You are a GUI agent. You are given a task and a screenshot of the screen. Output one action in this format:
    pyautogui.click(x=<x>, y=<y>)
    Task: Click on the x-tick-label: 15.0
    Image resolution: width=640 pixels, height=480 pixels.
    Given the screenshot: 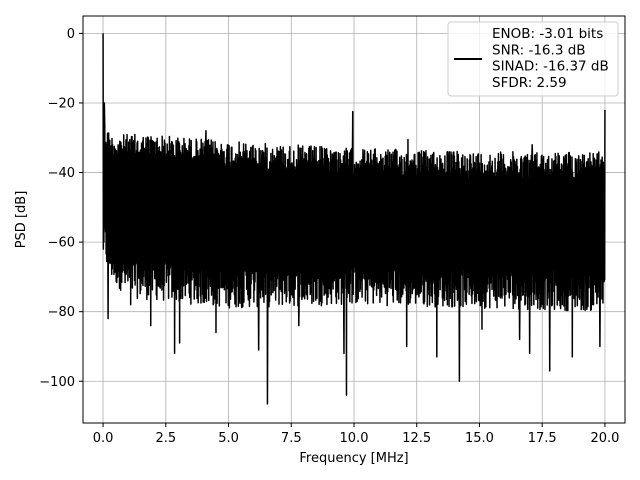 What is the action you would take?
    pyautogui.click(x=479, y=438)
    